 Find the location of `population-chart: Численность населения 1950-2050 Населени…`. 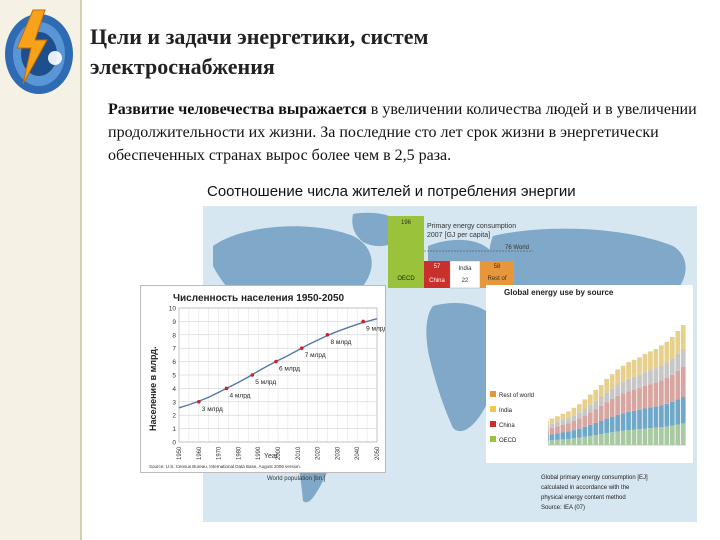

population-chart: Численность населения 1950-2050 Населени… is located at coordinates (267, 381).